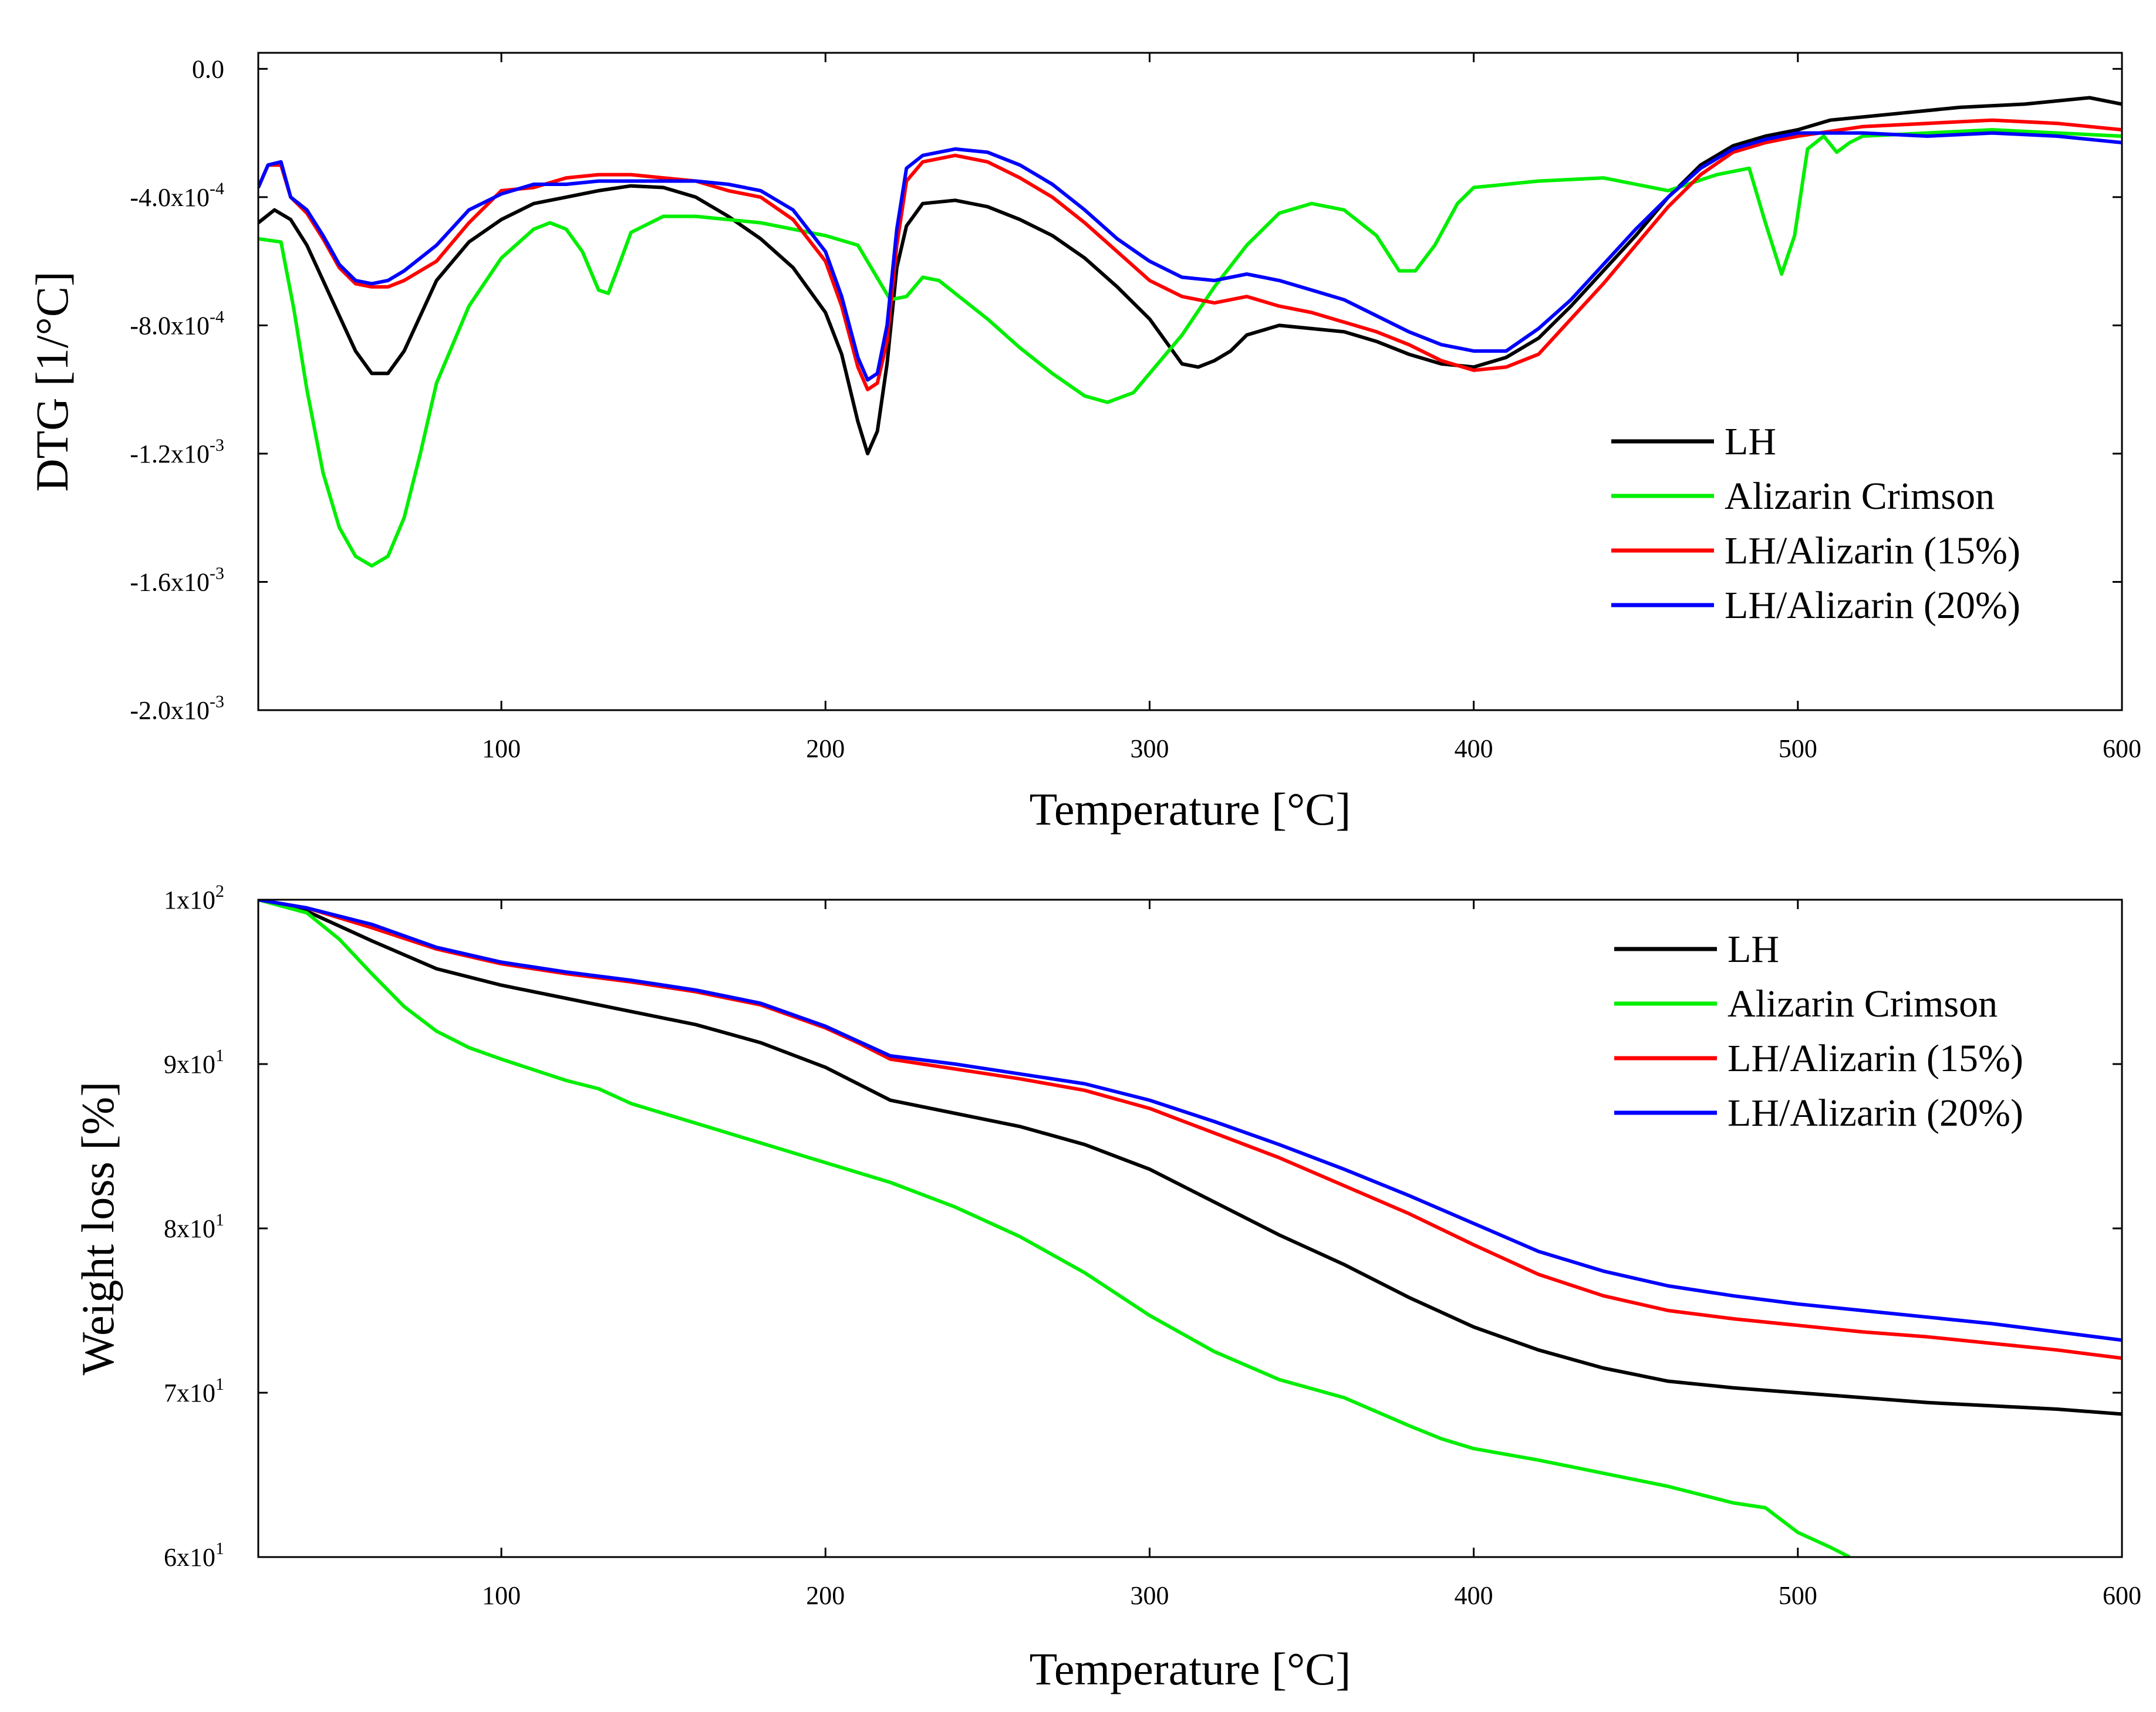  I want to click on y-tick-label: -1.6x10⁻³, so click(177, 580).